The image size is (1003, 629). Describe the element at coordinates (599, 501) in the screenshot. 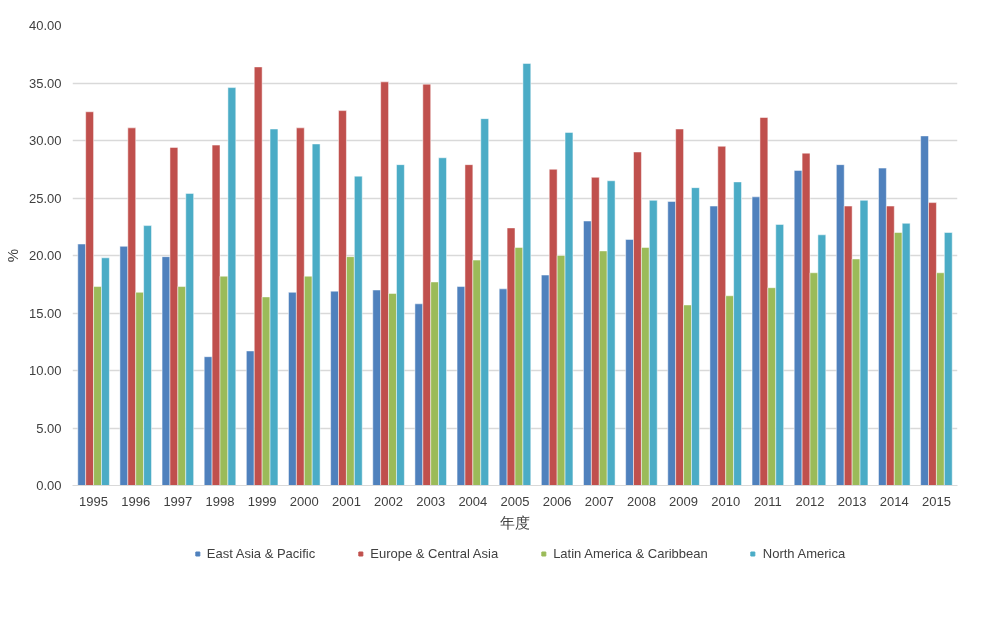

I see `x-tick-label: 2007` at that location.